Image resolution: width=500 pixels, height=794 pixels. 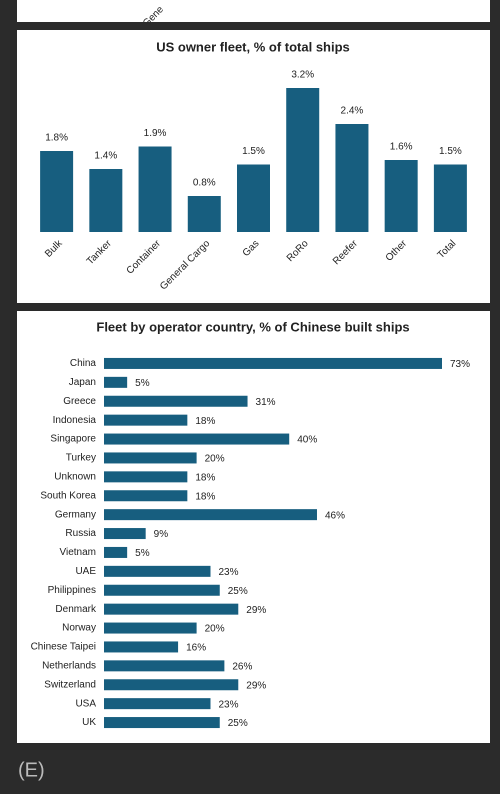 I want to click on y-tick-label: Vietnam, so click(x=77, y=552).